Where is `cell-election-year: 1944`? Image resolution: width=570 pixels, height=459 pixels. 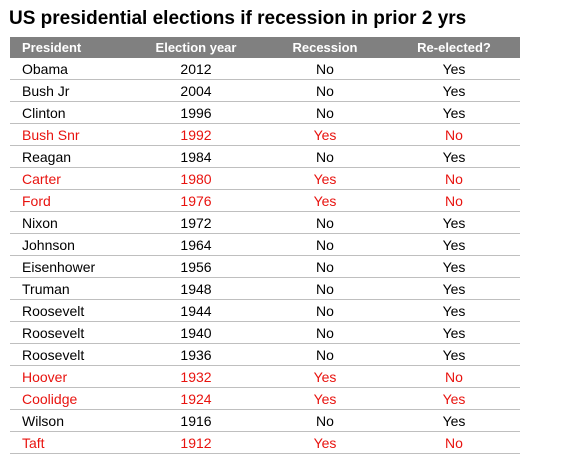
cell-election-year: 1944 is located at coordinates (196, 310).